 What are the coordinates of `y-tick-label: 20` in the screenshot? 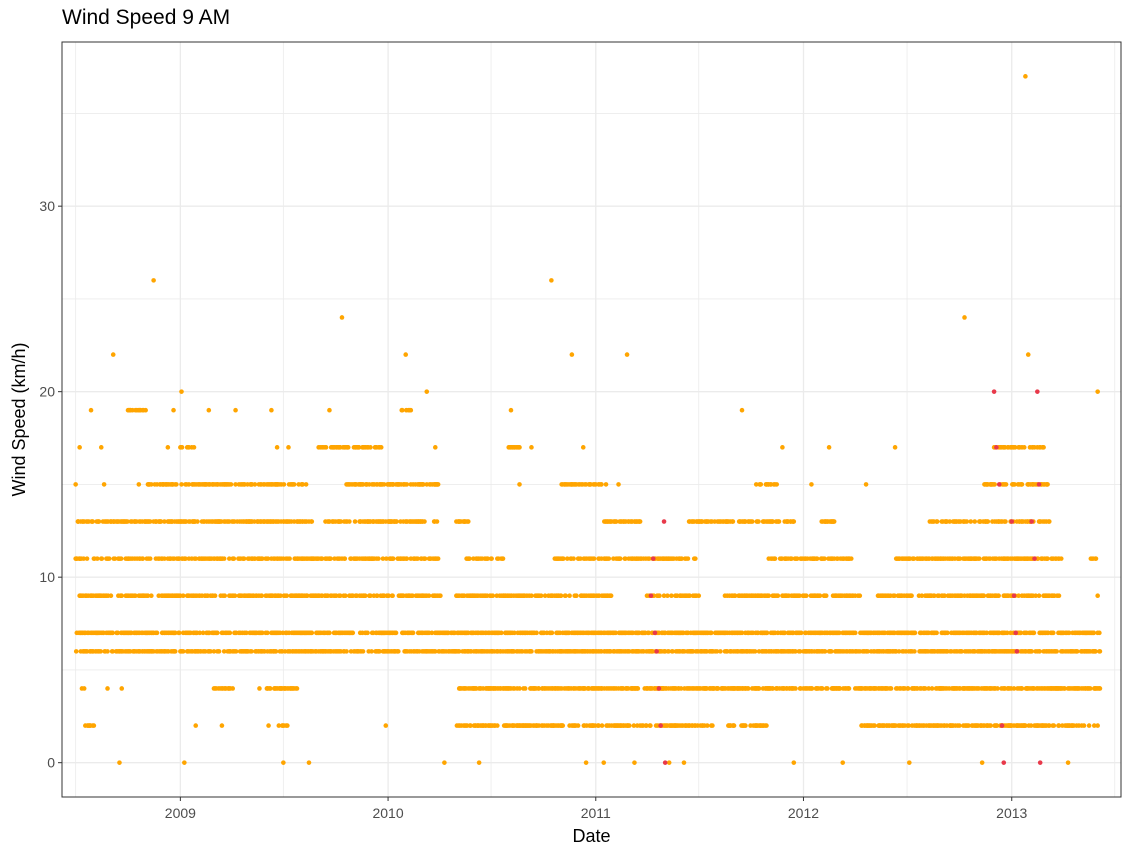 It's located at (47, 392).